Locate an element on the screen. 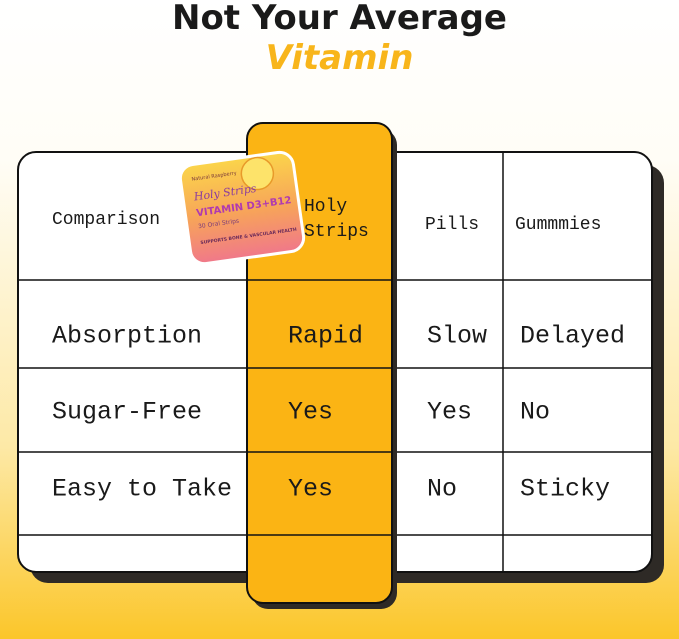 Image resolution: width=679 pixels, height=639 pixels. header-cell: Gummmies is located at coordinates (558, 225).